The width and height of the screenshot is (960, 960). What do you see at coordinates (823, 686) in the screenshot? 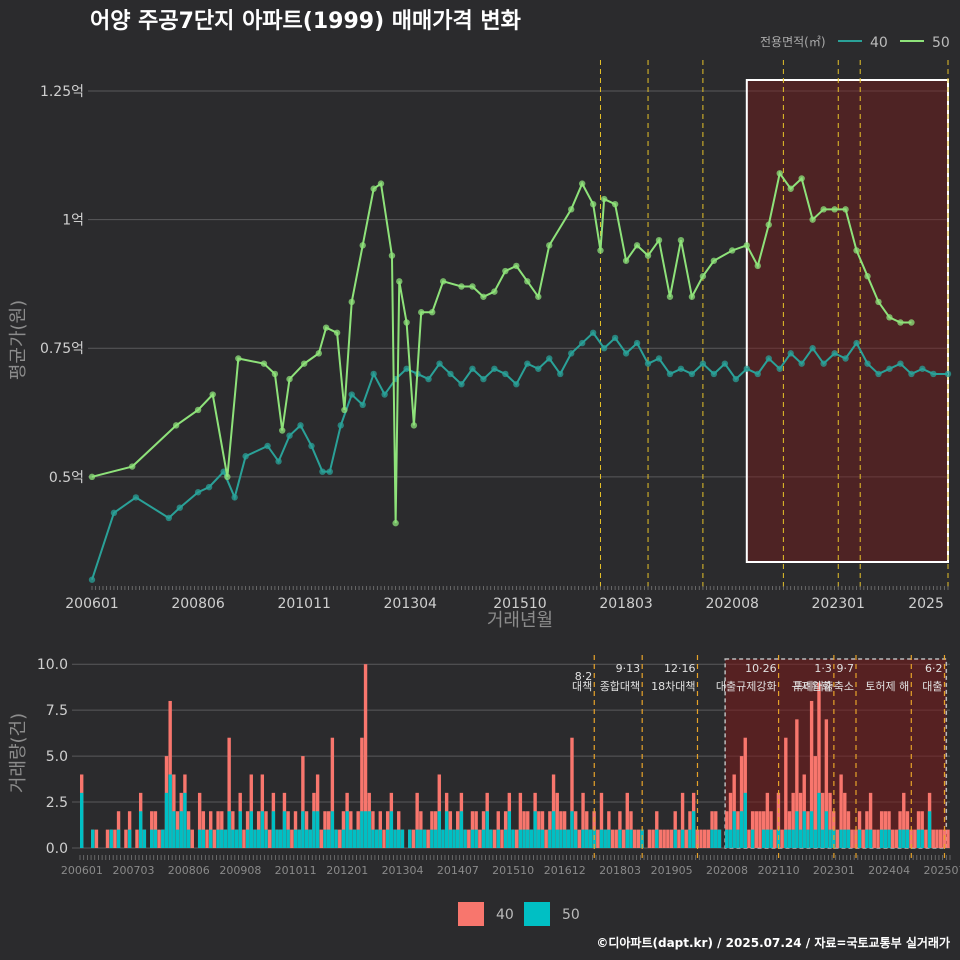
I see `event-text-label: 특례대출축소` at bounding box center [823, 686].